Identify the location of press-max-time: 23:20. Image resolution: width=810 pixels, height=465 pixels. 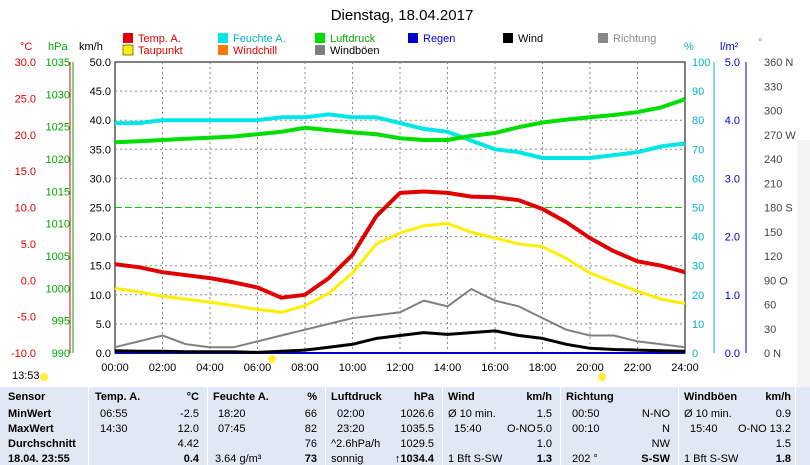
(351, 429).